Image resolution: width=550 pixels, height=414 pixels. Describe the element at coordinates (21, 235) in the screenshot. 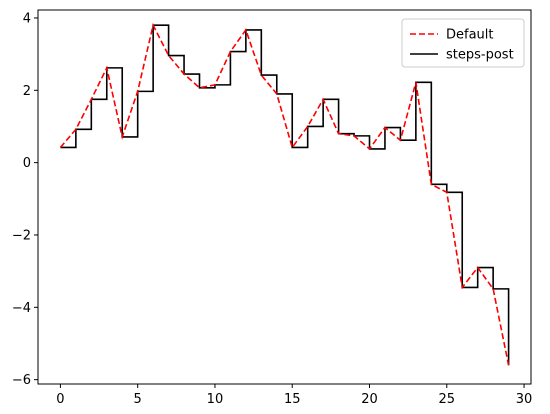

I see `y-tick-label: −2` at that location.